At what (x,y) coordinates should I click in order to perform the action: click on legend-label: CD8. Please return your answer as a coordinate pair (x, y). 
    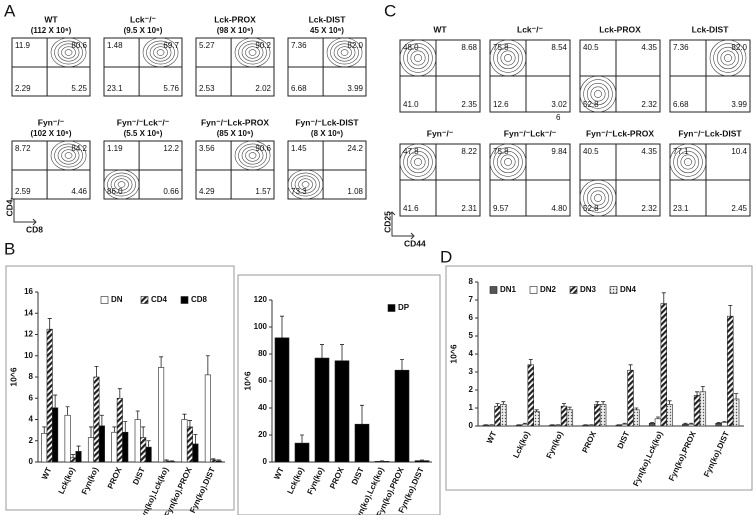
    Looking at the image, I should click on (199, 299).